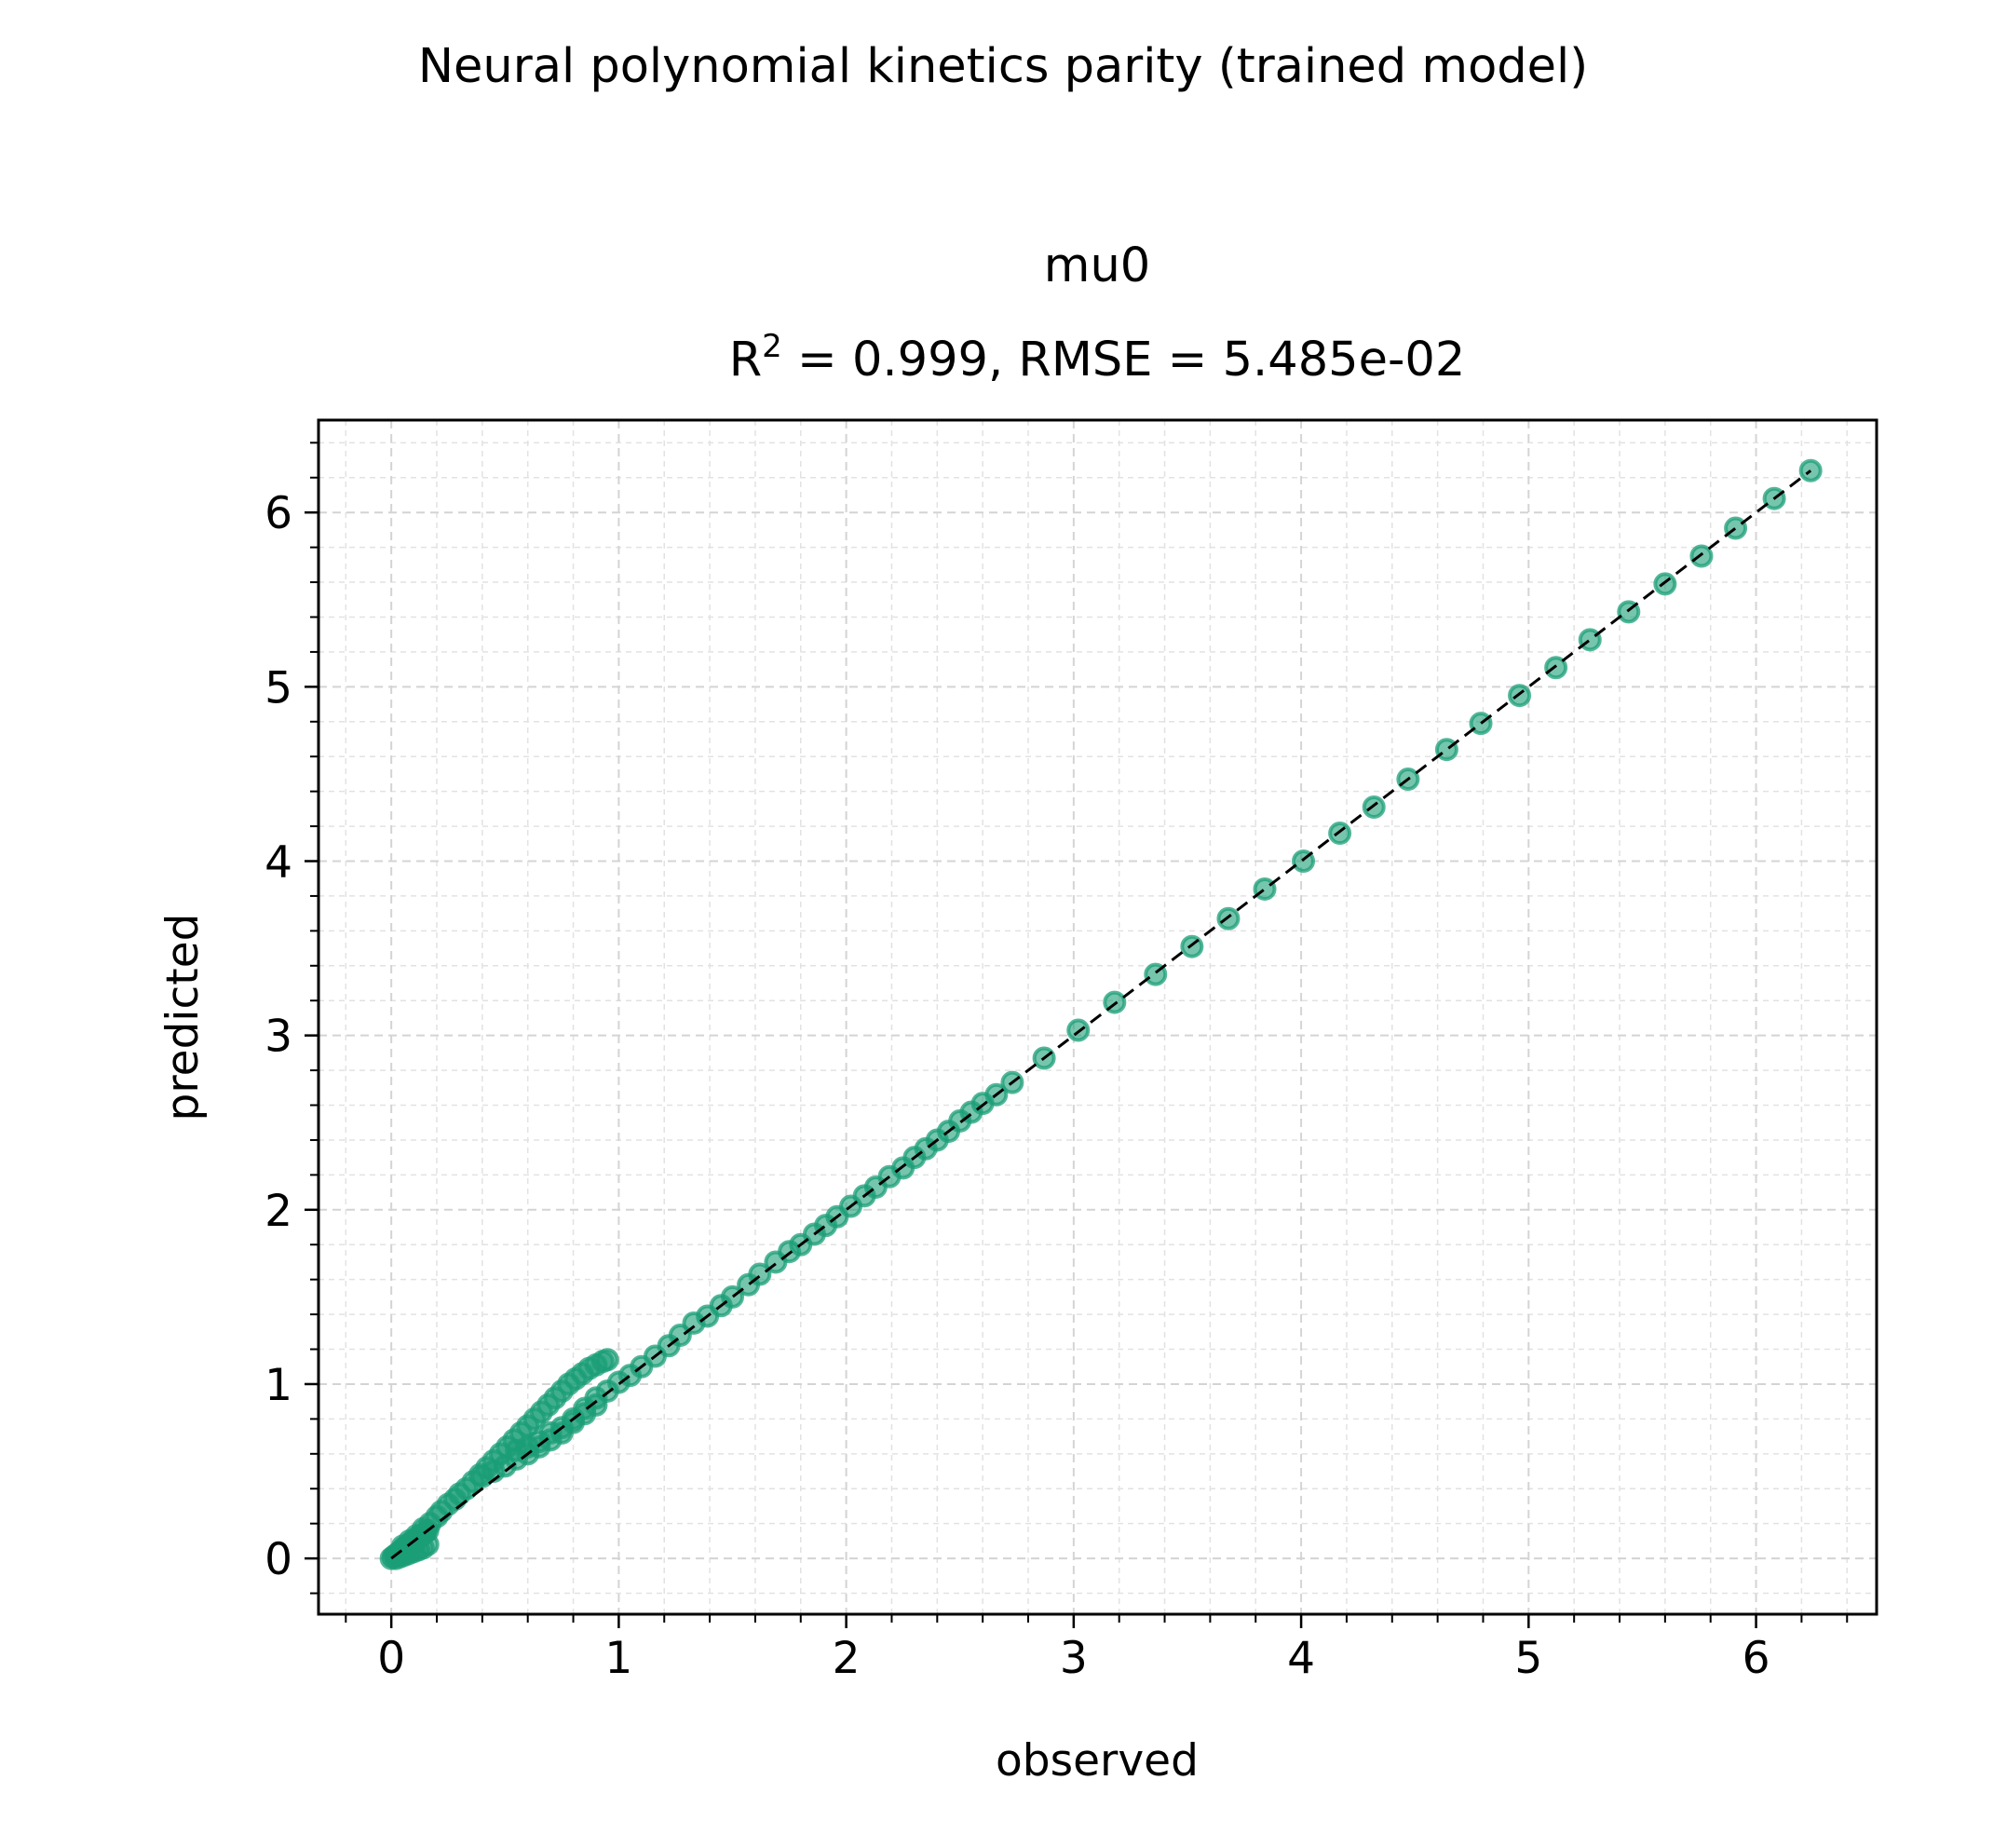 This screenshot has width=2007, height=1848. Describe the element at coordinates (278, 1037) in the screenshot. I see `y-tick-label: 3` at that location.